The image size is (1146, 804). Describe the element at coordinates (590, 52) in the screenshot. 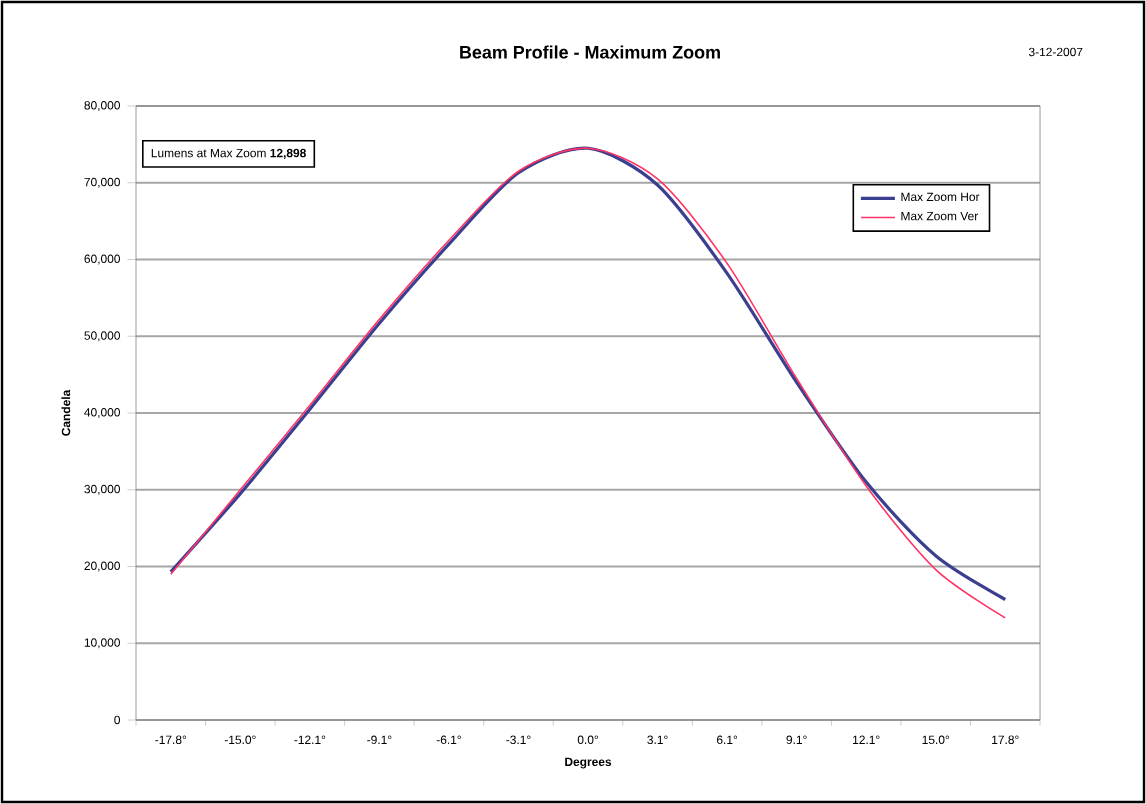

I see `chart-title: Beam Profile - Maximum Zoom` at that location.